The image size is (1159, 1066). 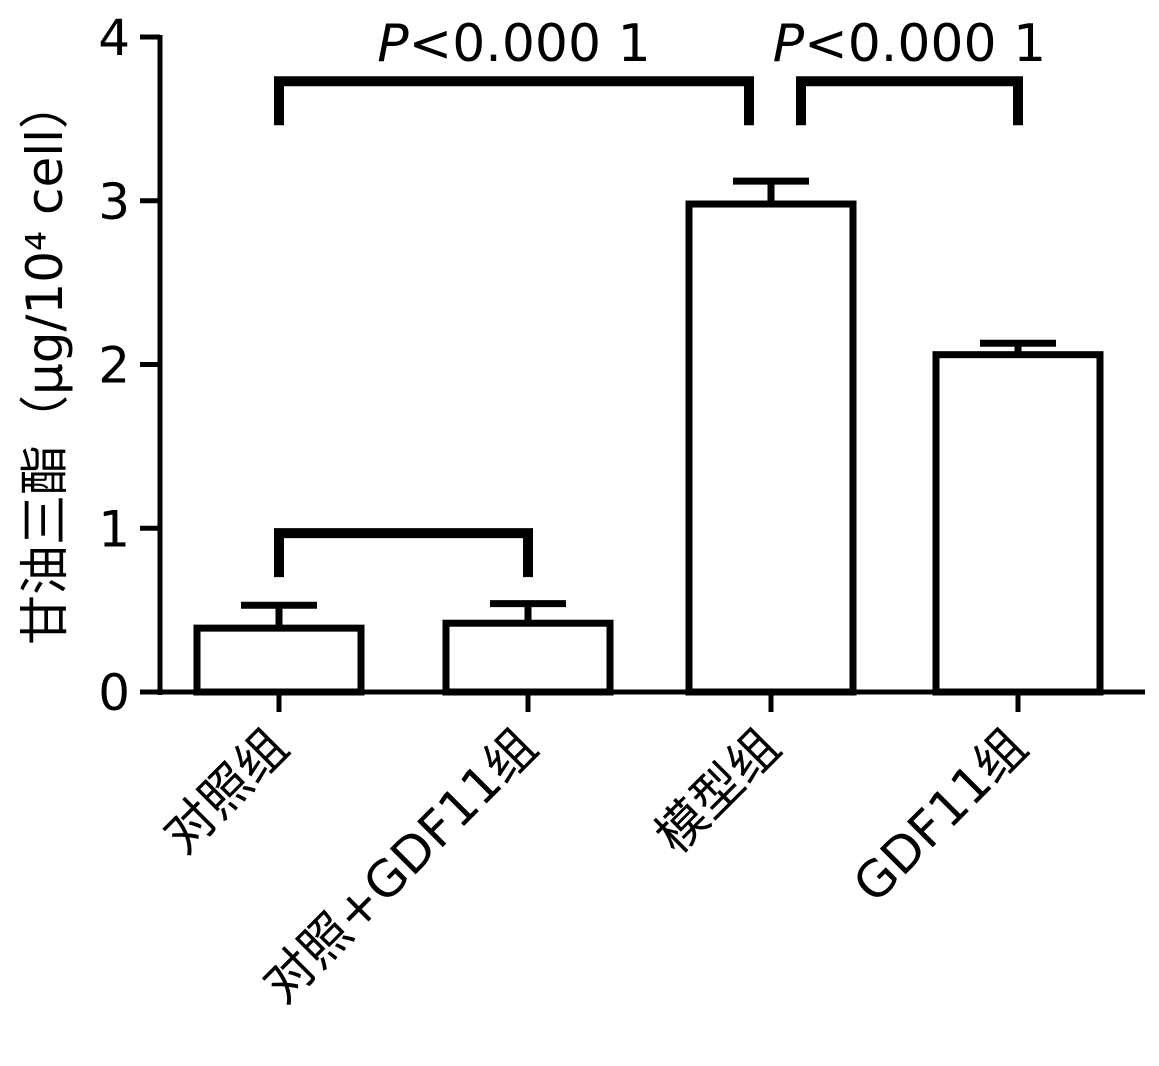 What do you see at coordinates (940, 815) in the screenshot?
I see `category-label: GDF11组` at bounding box center [940, 815].